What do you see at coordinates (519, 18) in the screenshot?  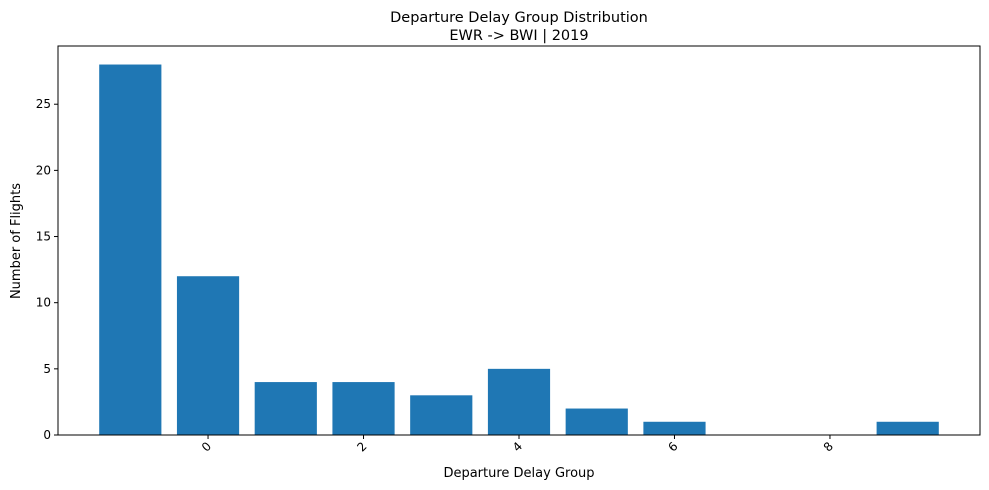 I see `chart-title: Departure Delay Group Distribution` at bounding box center [519, 18].